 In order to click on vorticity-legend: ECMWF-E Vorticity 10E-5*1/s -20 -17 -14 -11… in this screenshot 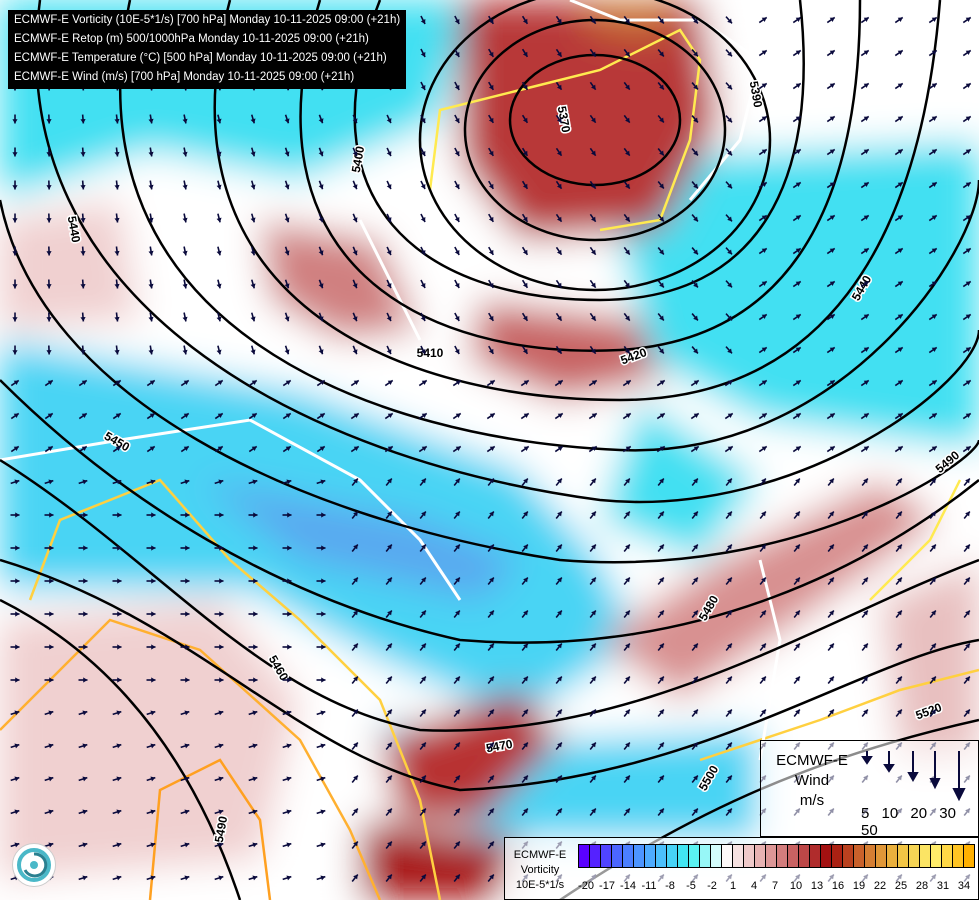, I will do `click(741, 868)`.